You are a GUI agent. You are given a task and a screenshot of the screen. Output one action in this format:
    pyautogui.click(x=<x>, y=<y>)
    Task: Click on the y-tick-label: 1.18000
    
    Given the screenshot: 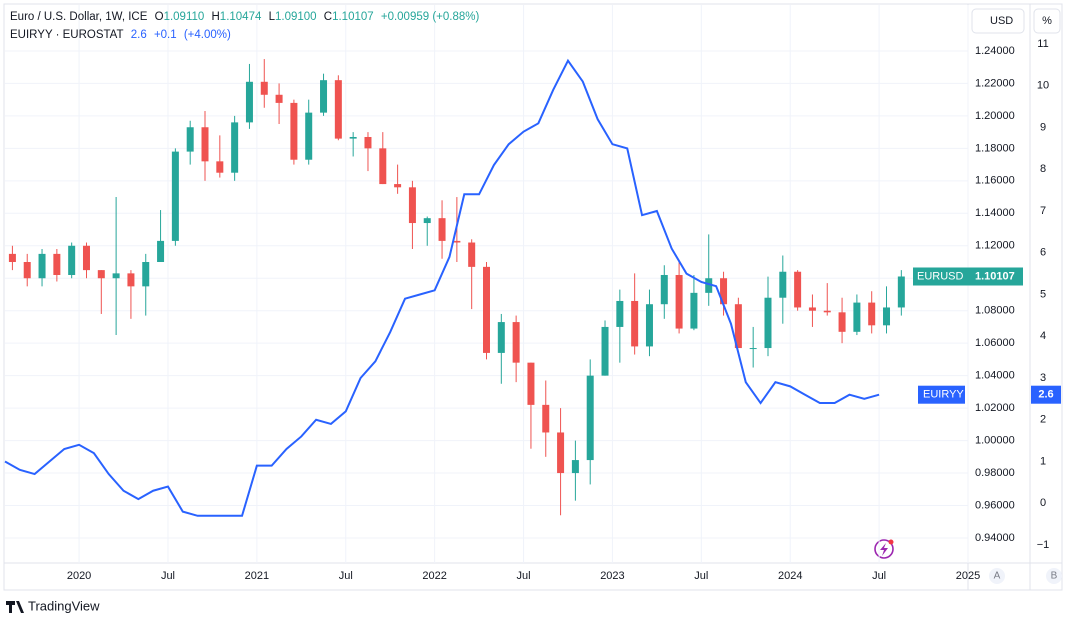 What is the action you would take?
    pyautogui.click(x=995, y=148)
    